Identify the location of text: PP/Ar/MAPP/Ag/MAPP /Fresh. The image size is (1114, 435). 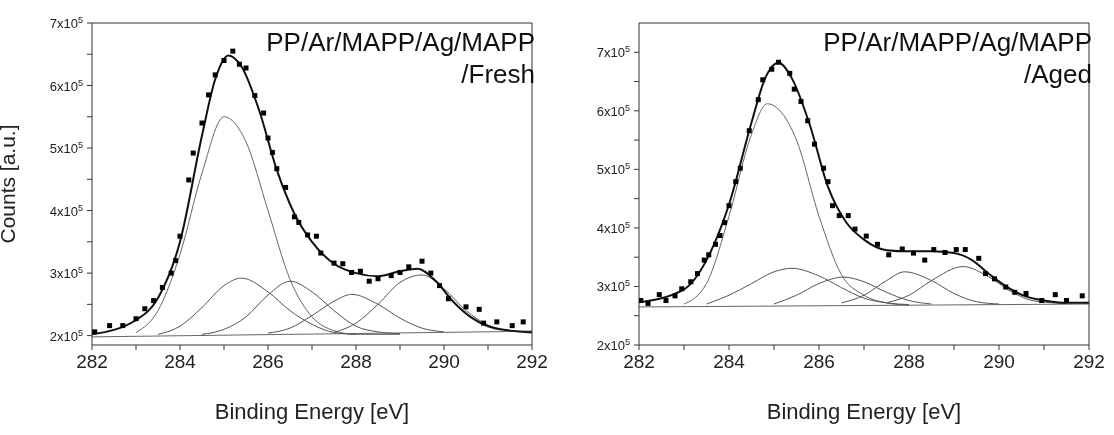
(400, 58).